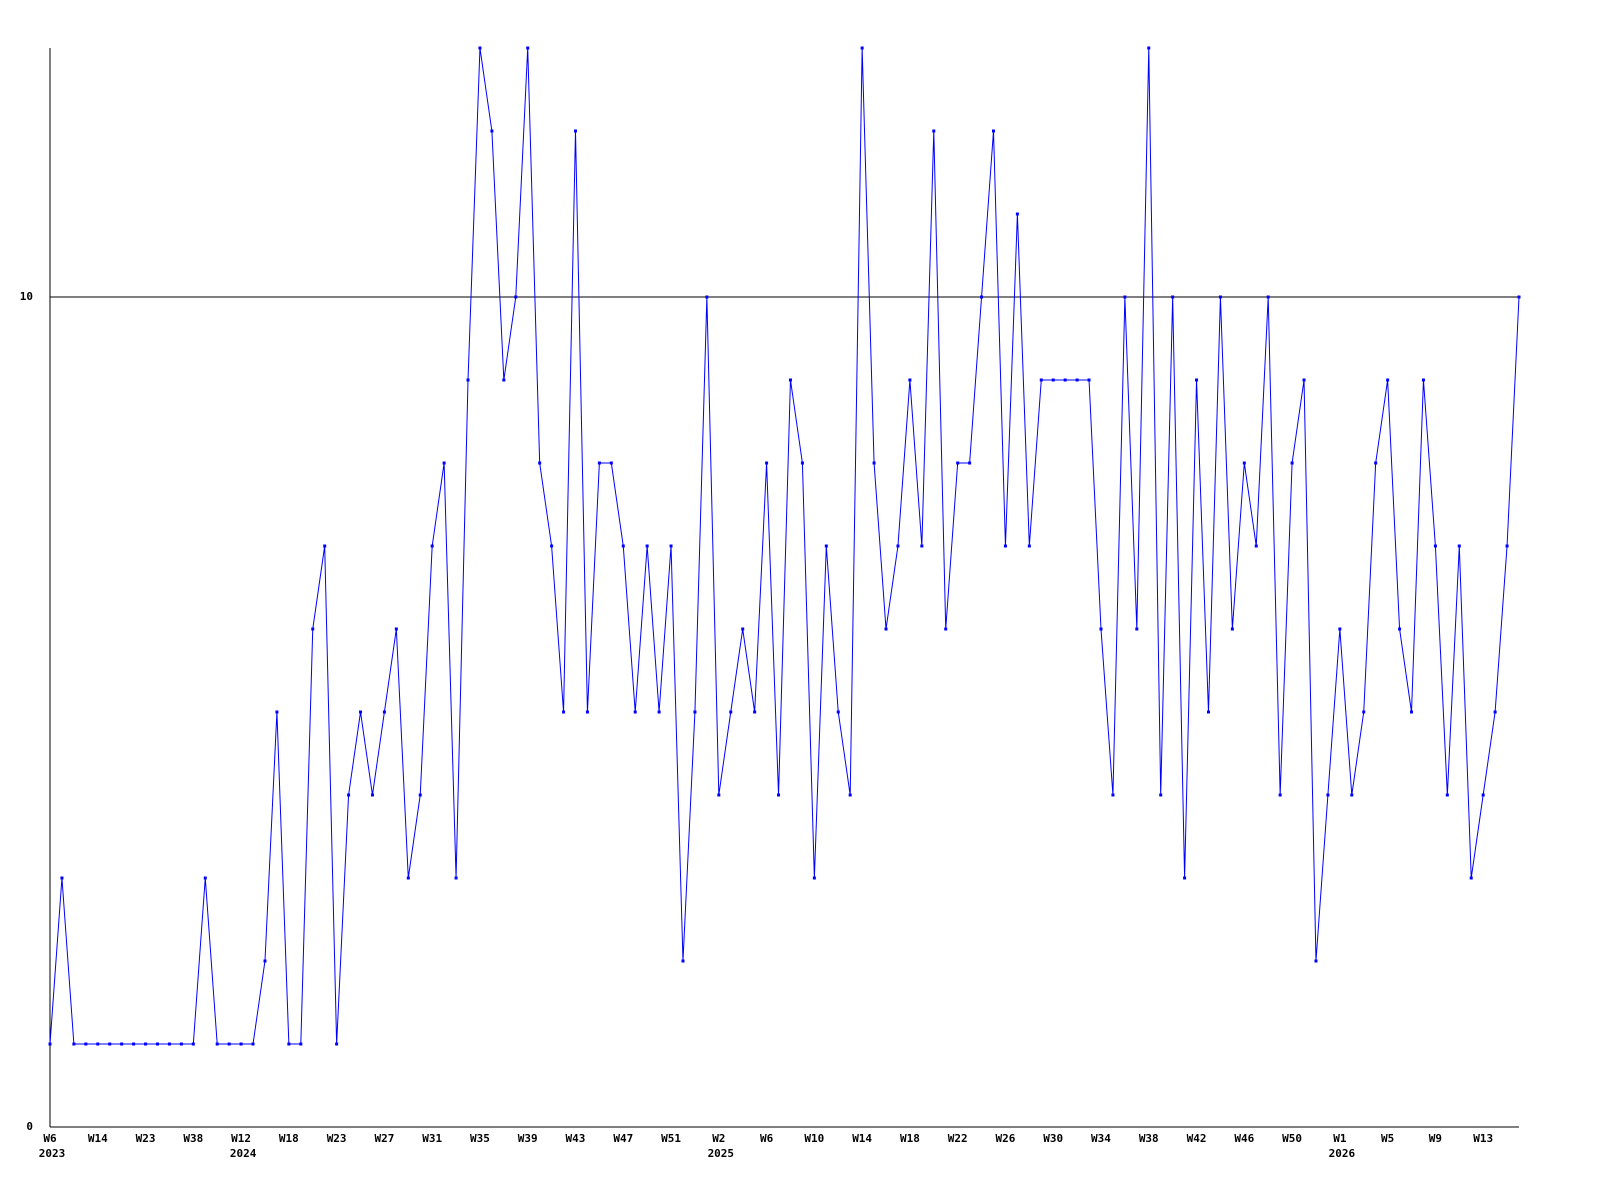 The height and width of the screenshot is (1200, 1600). I want to click on x-tick-label: W5, so click(1387, 1138).